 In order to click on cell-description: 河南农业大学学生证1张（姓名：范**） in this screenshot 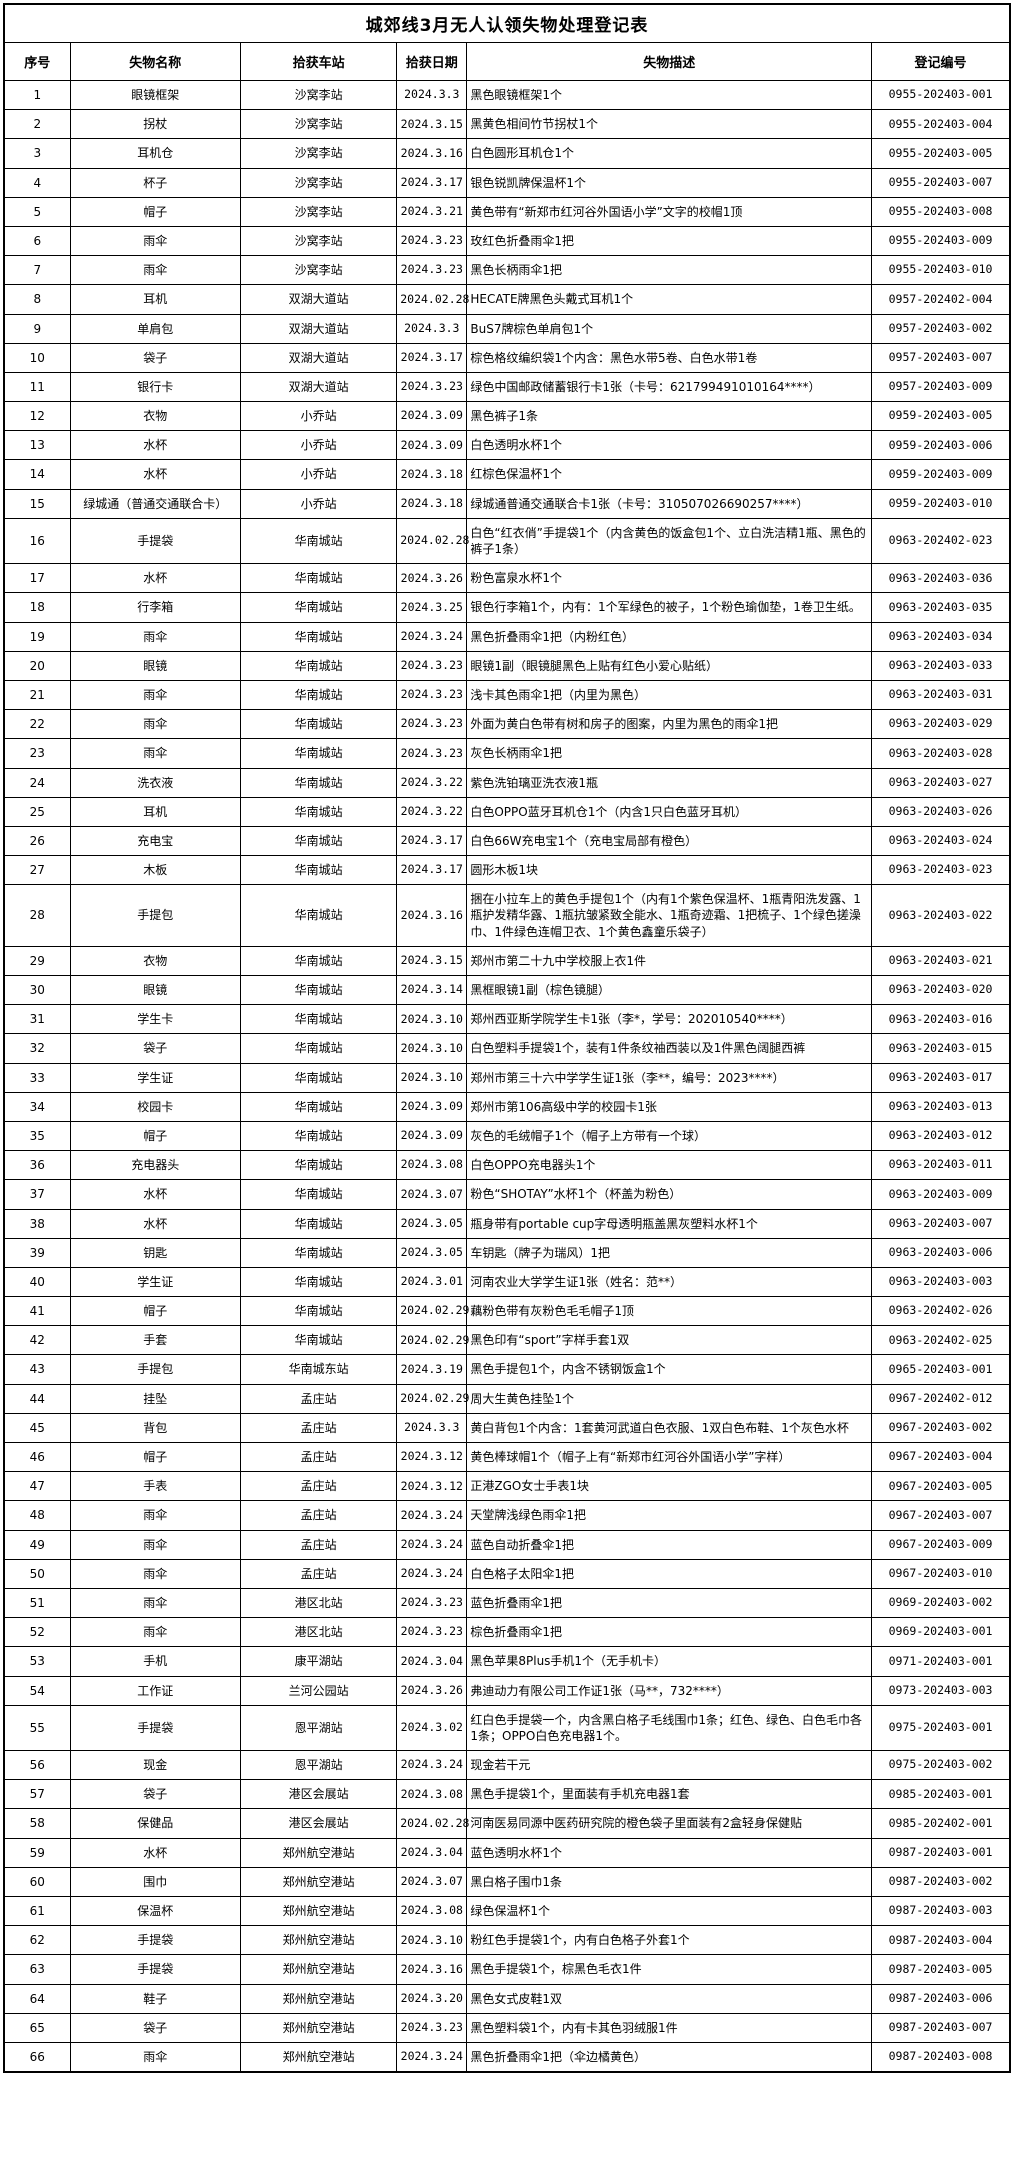, I will do `click(669, 1282)`.